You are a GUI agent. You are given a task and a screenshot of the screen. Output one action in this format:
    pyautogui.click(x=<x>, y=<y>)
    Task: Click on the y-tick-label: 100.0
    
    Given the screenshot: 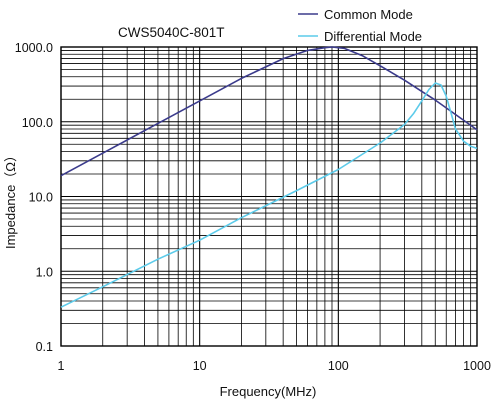 What is the action you would take?
    pyautogui.click(x=37, y=123)
    